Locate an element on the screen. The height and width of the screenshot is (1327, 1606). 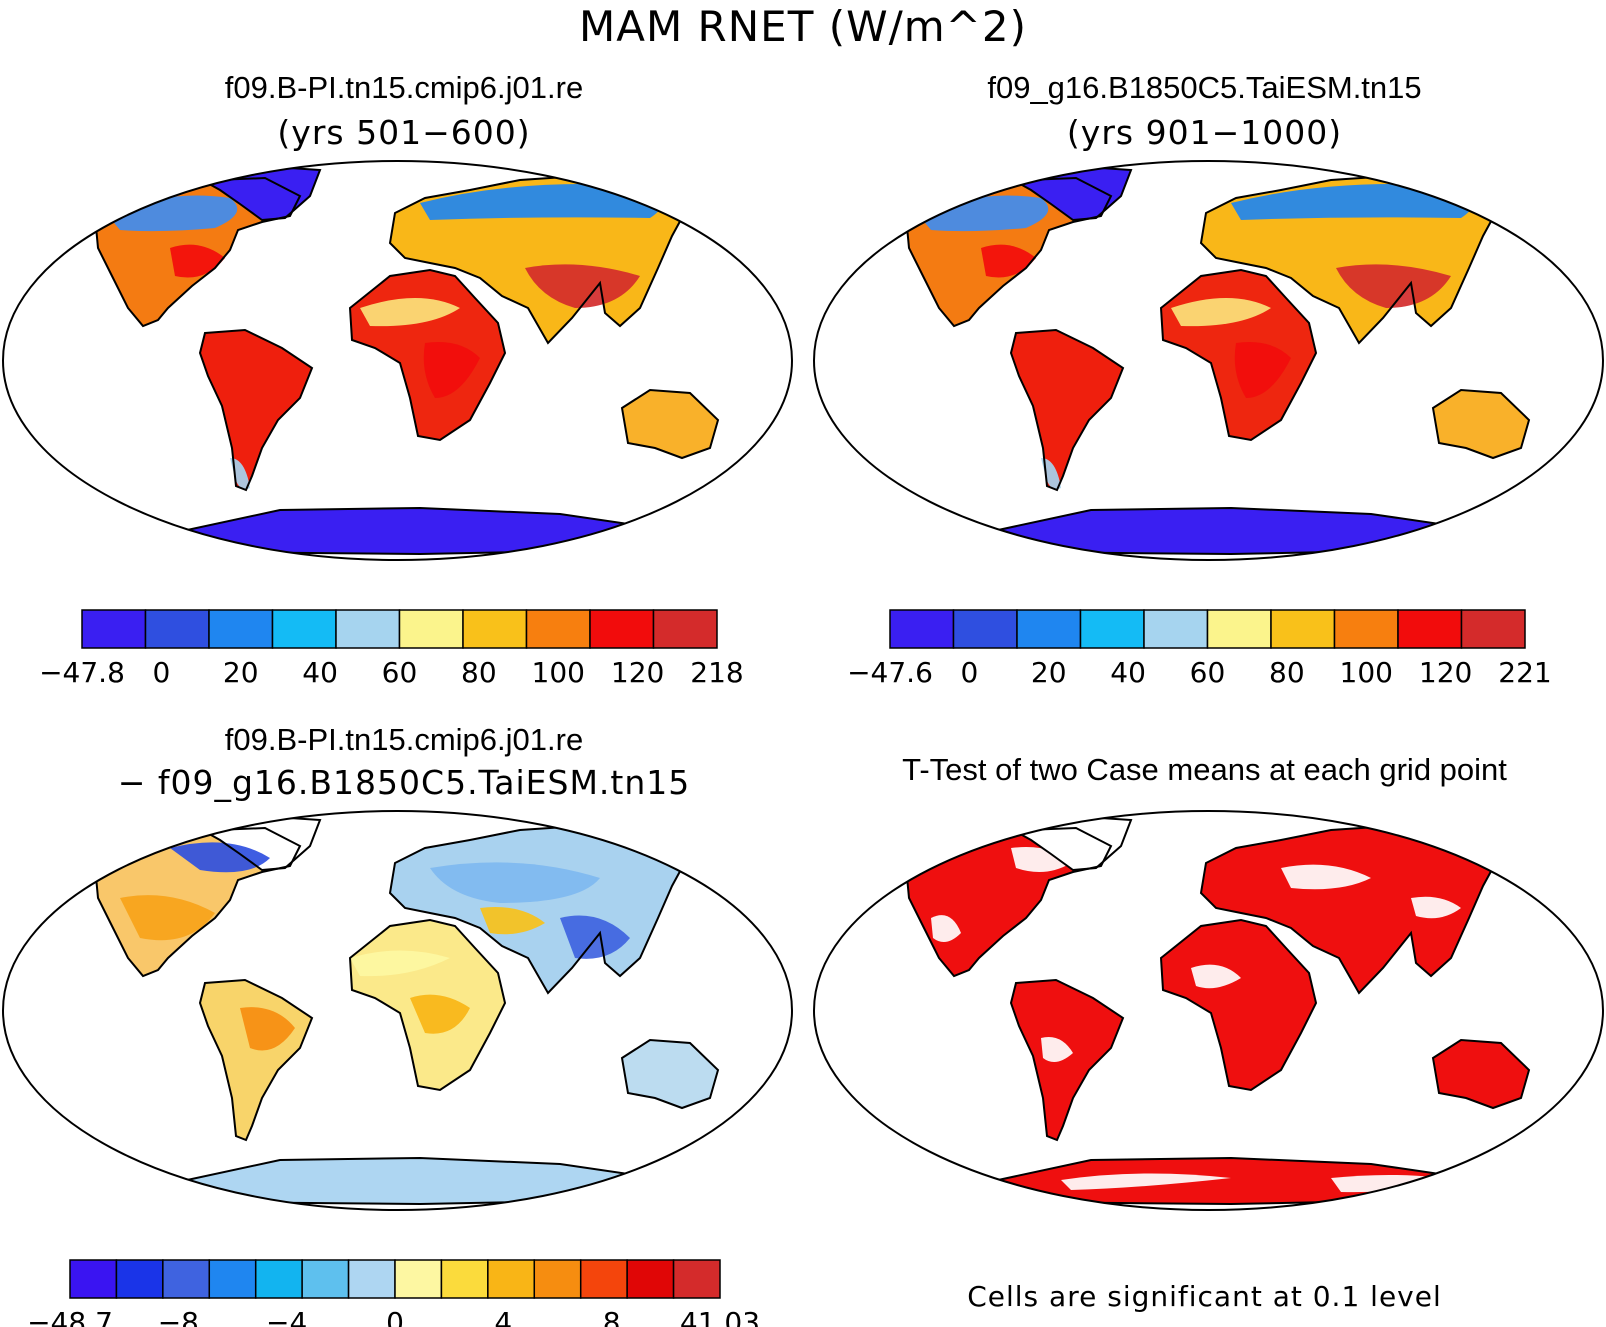
colorbar-label: 40 is located at coordinates (320, 672).